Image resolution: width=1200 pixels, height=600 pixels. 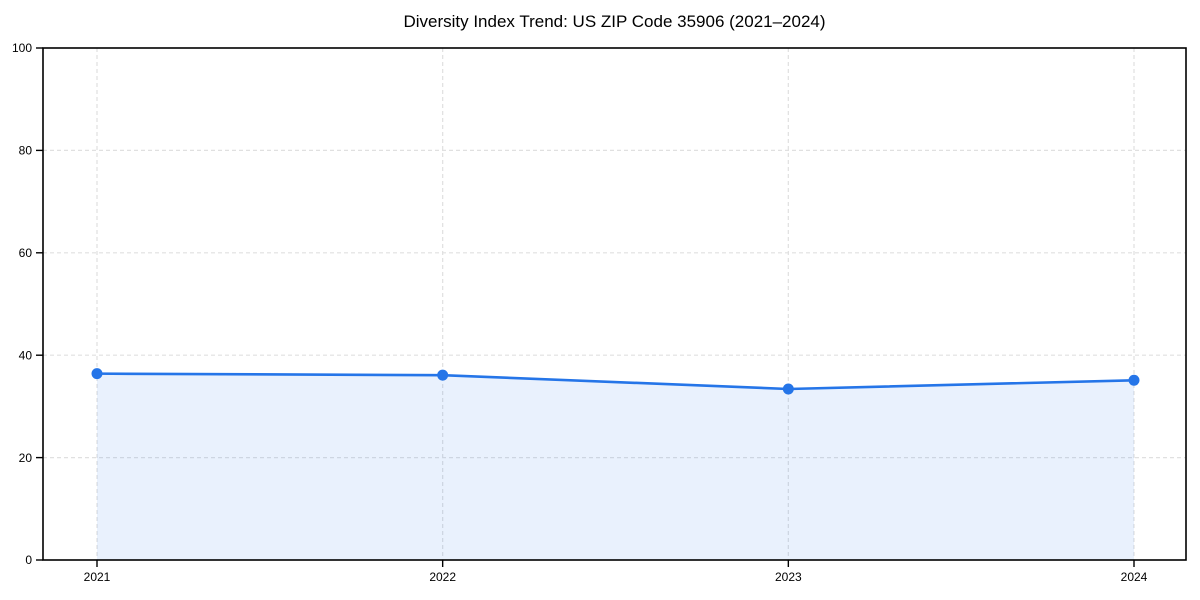 I want to click on y-tick-label-100: 100, so click(x=22, y=48).